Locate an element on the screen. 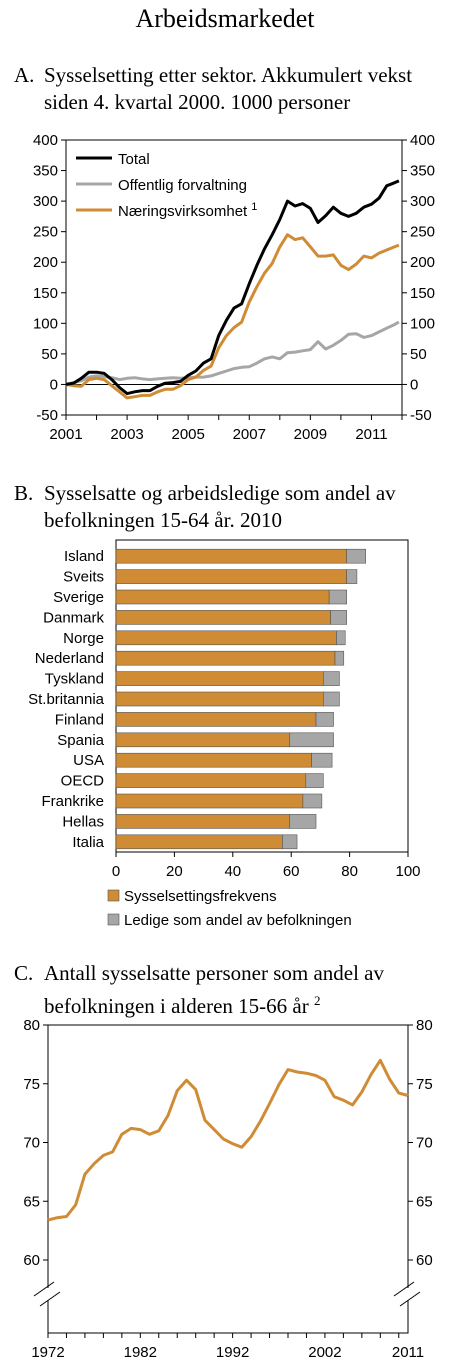 This screenshot has height=1362, width=450. legend-sup: 1 is located at coordinates (254, 207).